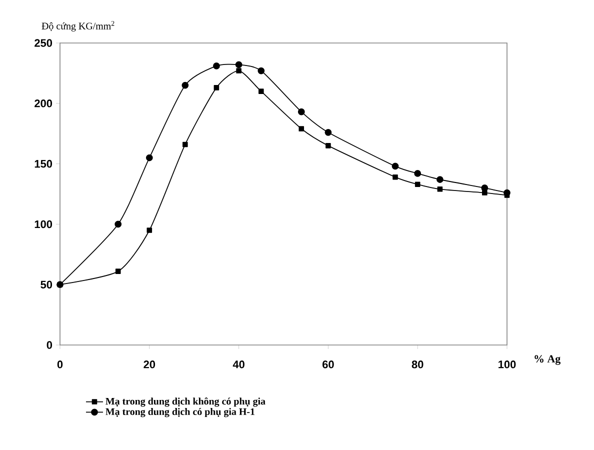  I want to click on x-tick-label: 40, so click(238, 364).